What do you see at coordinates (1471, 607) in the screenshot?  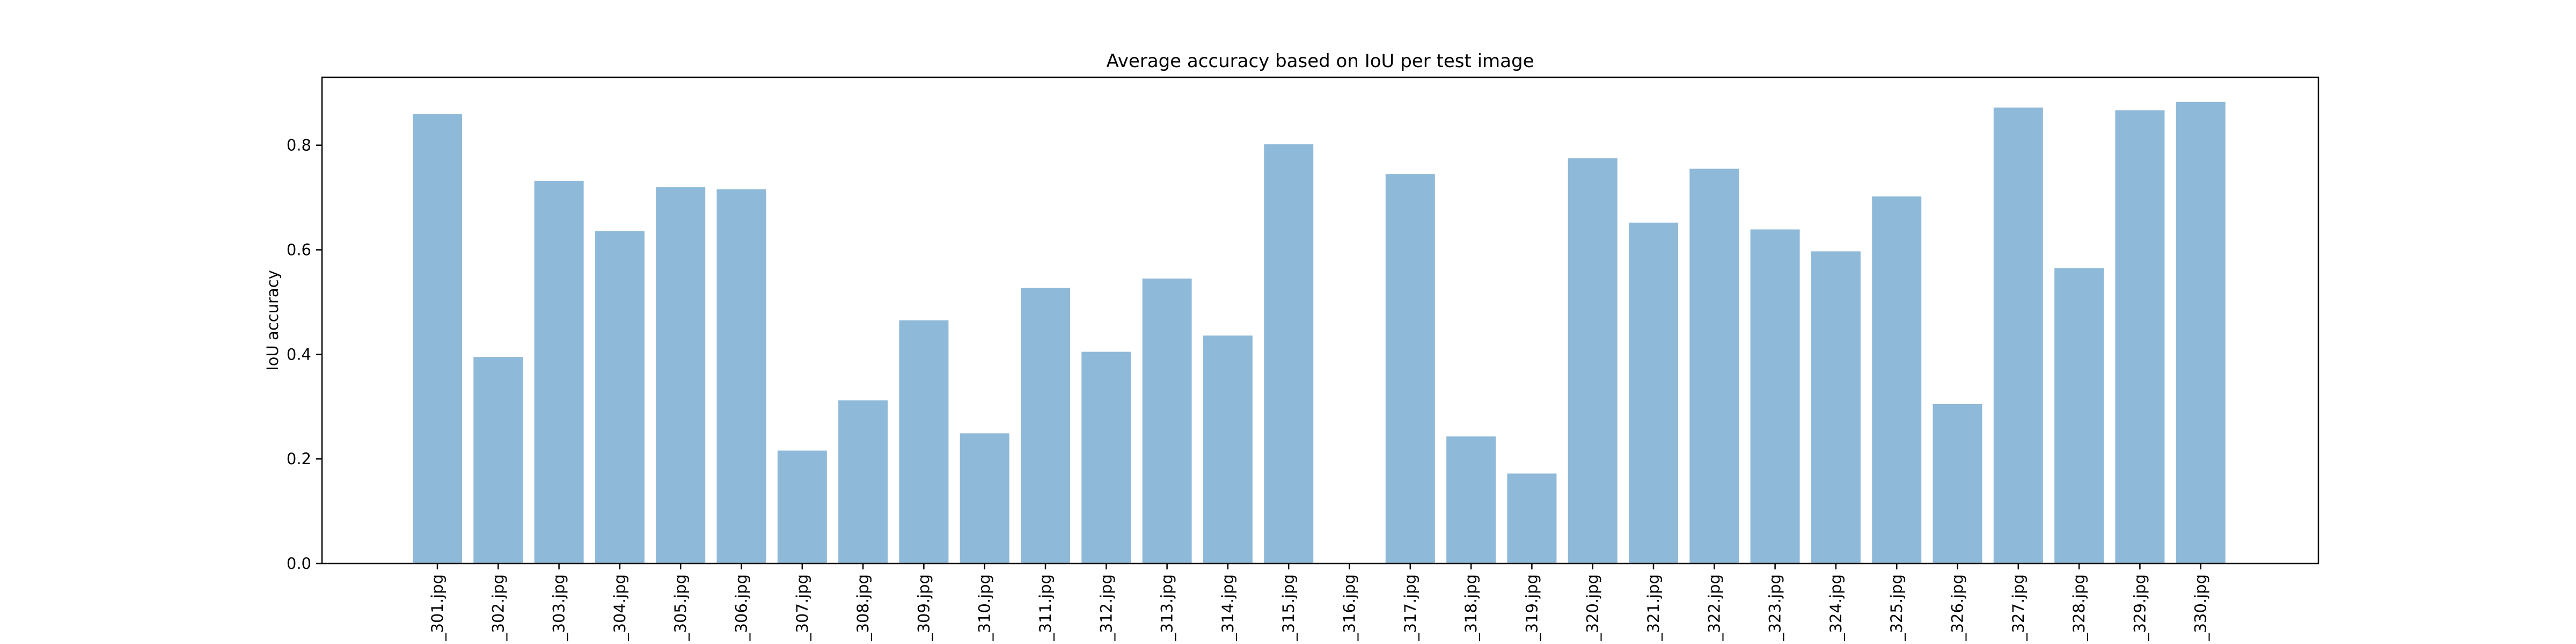 I see `x-tick-label: _318.jpg` at bounding box center [1471, 607].